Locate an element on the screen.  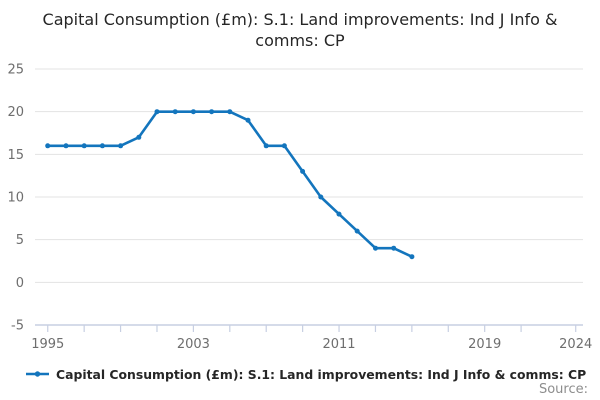
y-tick-label: 5 is located at coordinates (20, 240).